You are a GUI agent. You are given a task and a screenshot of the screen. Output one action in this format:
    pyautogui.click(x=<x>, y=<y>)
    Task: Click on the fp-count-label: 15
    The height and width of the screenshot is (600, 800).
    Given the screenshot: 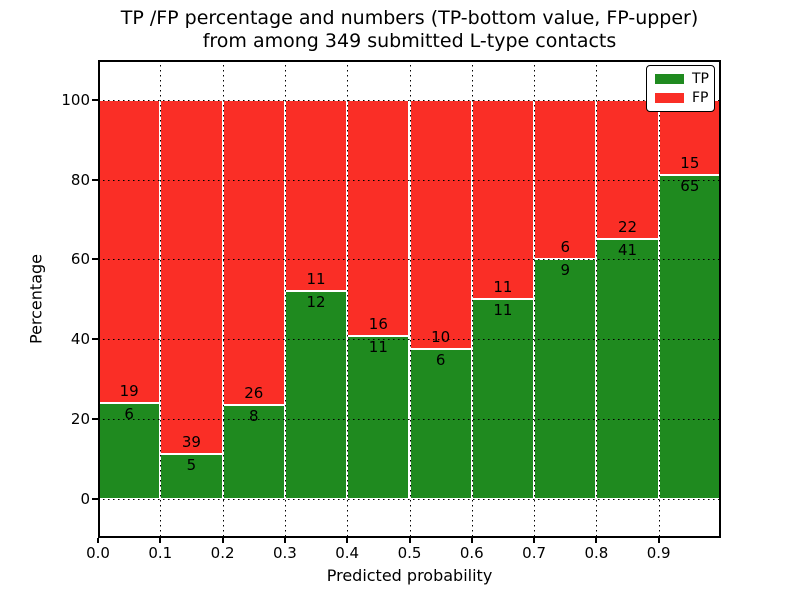 What is the action you would take?
    pyautogui.click(x=690, y=162)
    